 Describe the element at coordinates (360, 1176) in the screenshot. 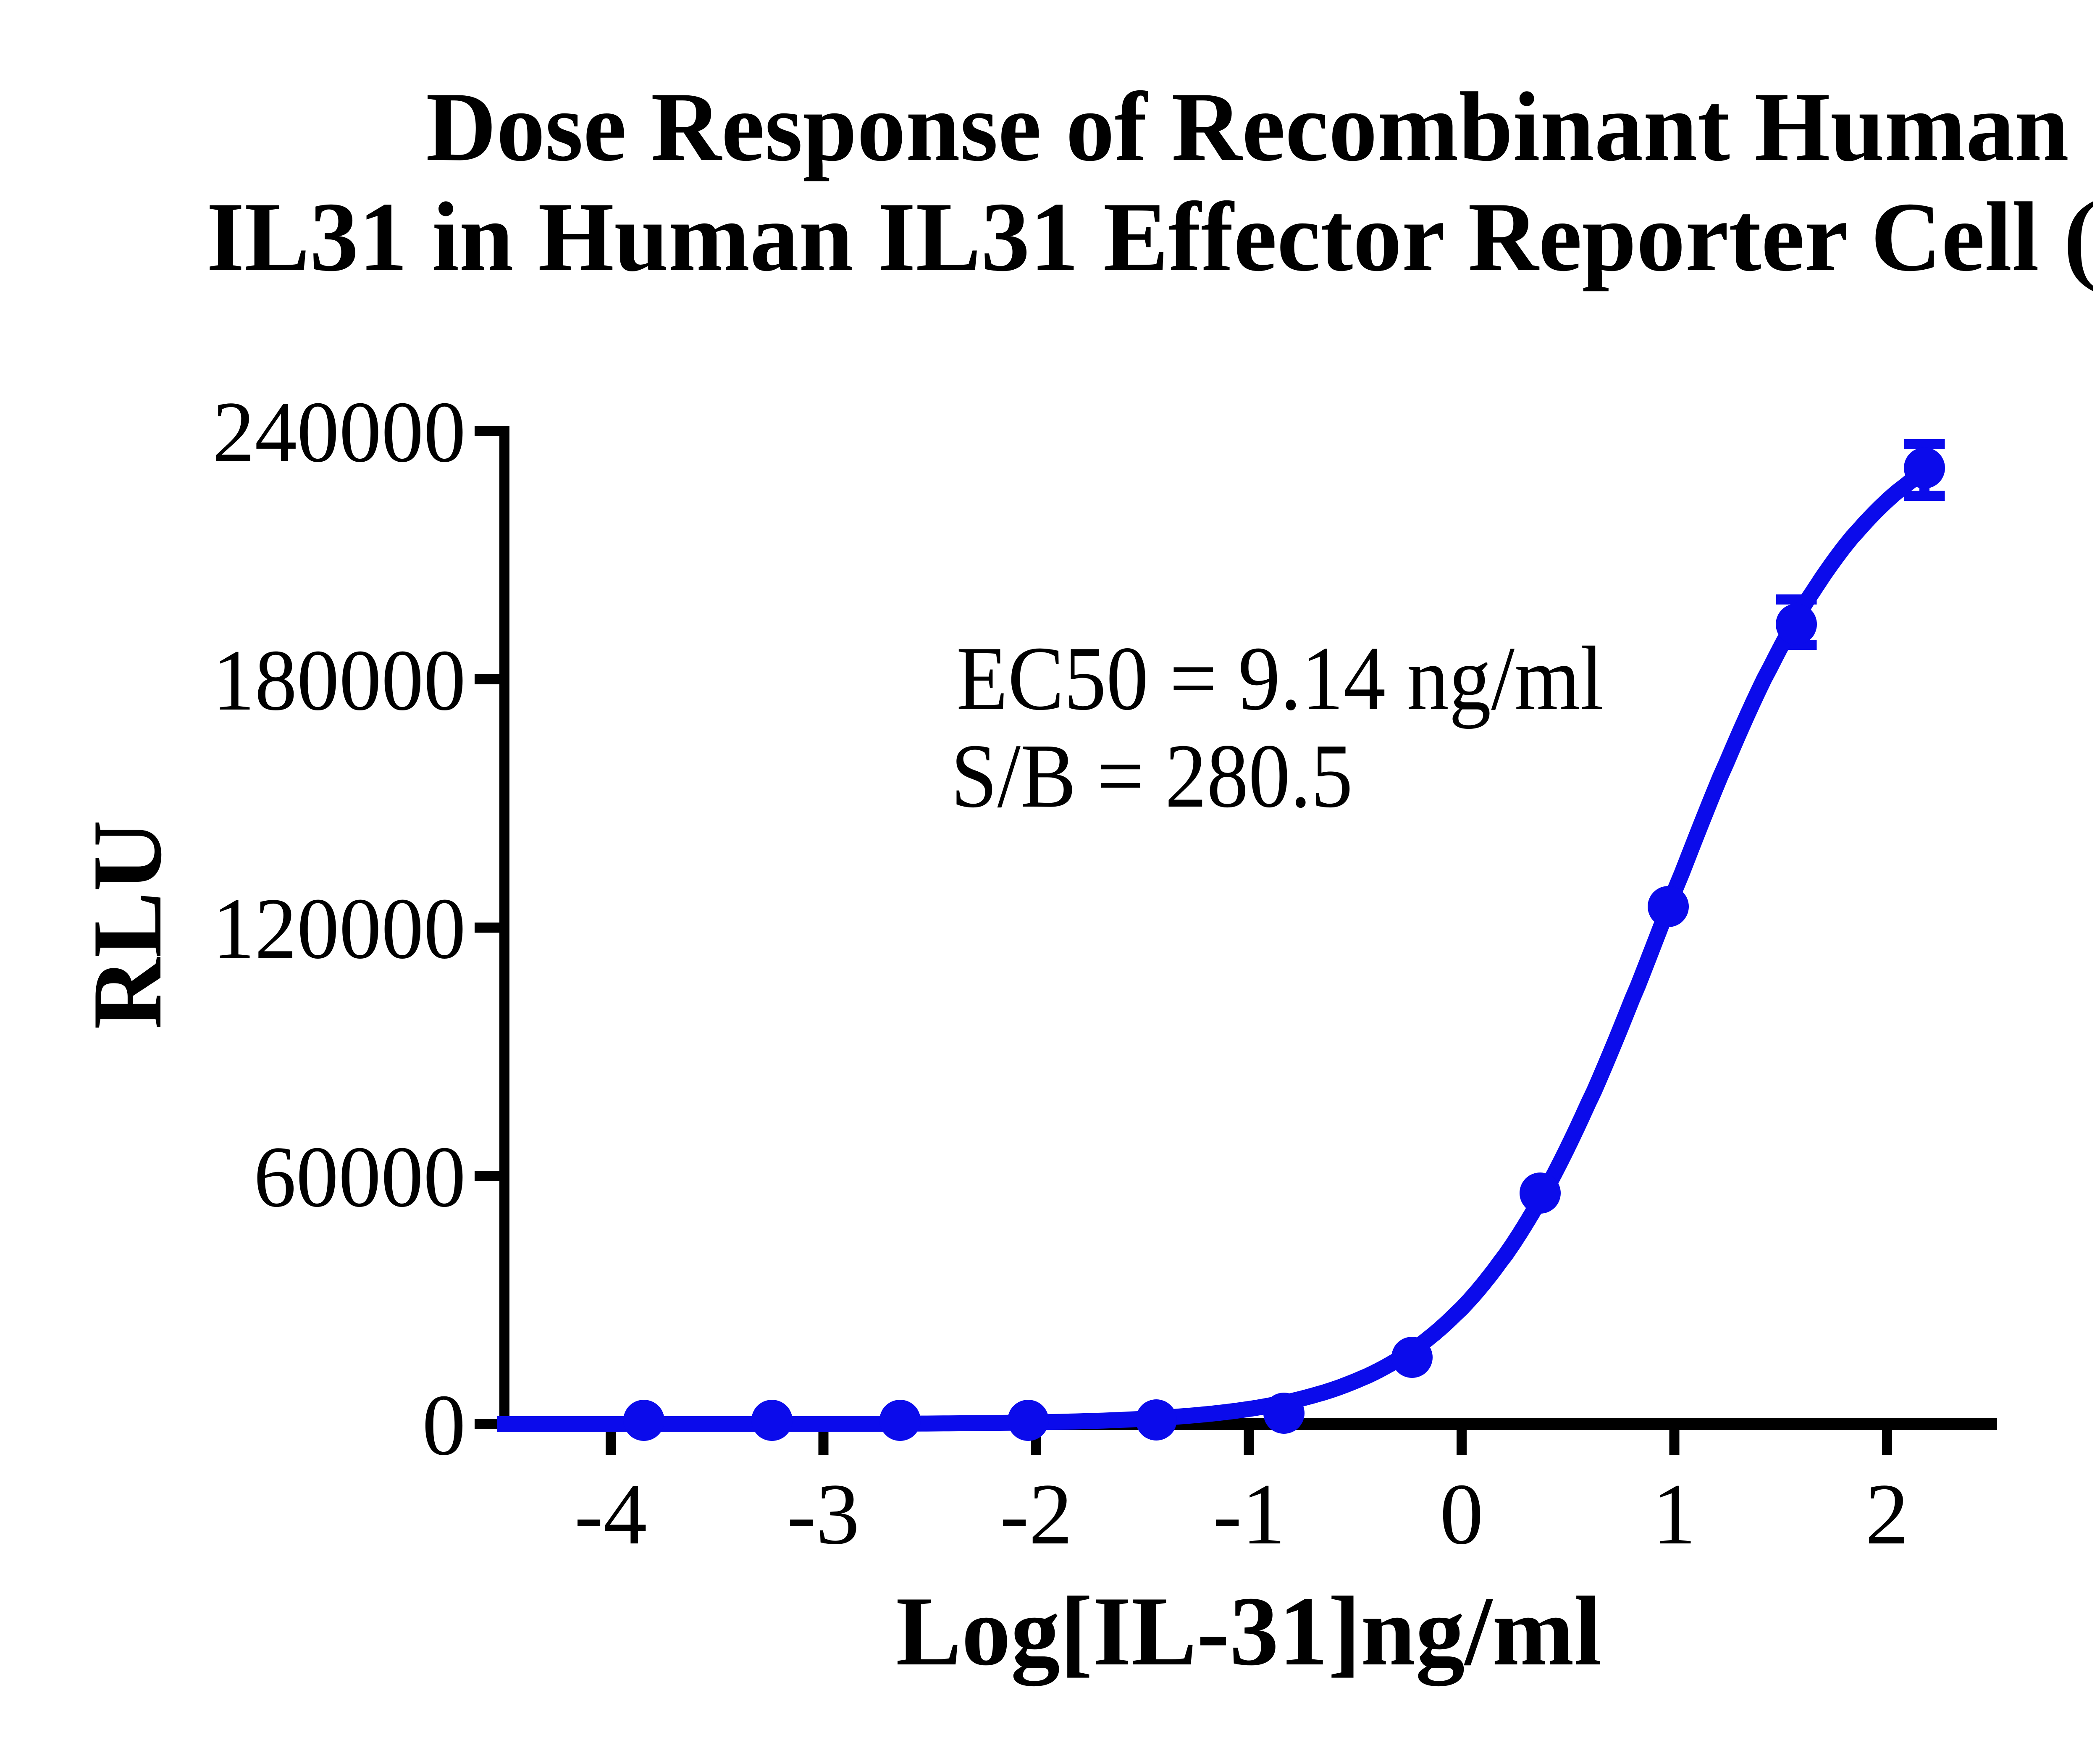

I see `svg-text: 60000` at that location.